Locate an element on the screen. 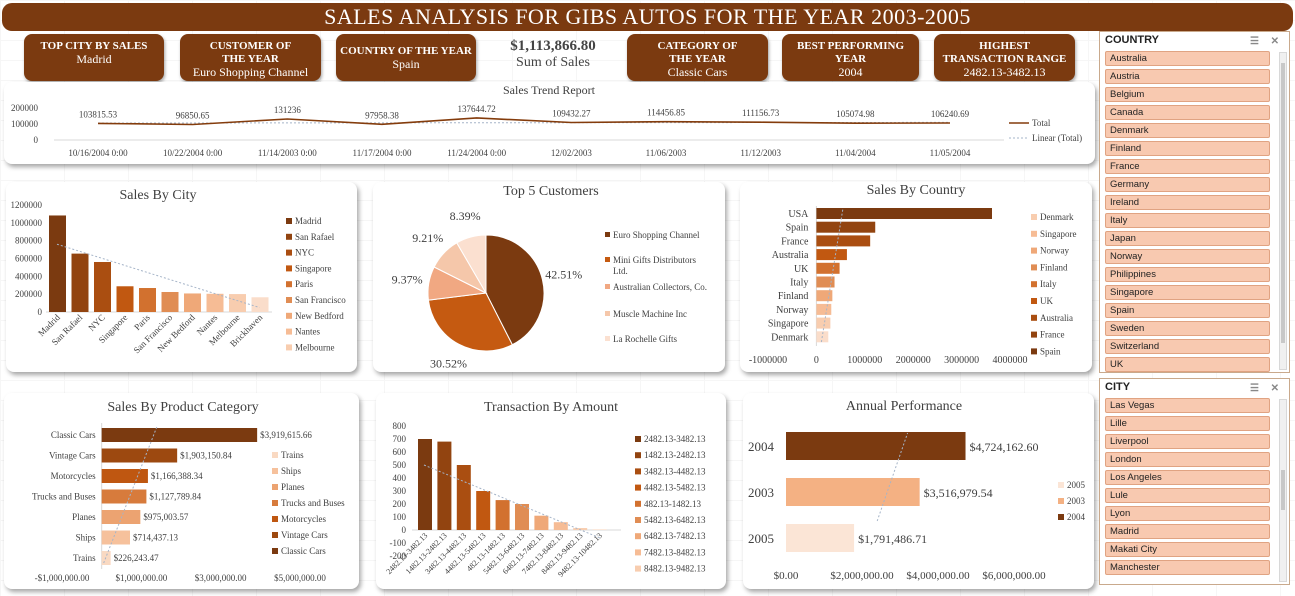 The image size is (1295, 596). country-slicer-item: Australia is located at coordinates (1187, 58).